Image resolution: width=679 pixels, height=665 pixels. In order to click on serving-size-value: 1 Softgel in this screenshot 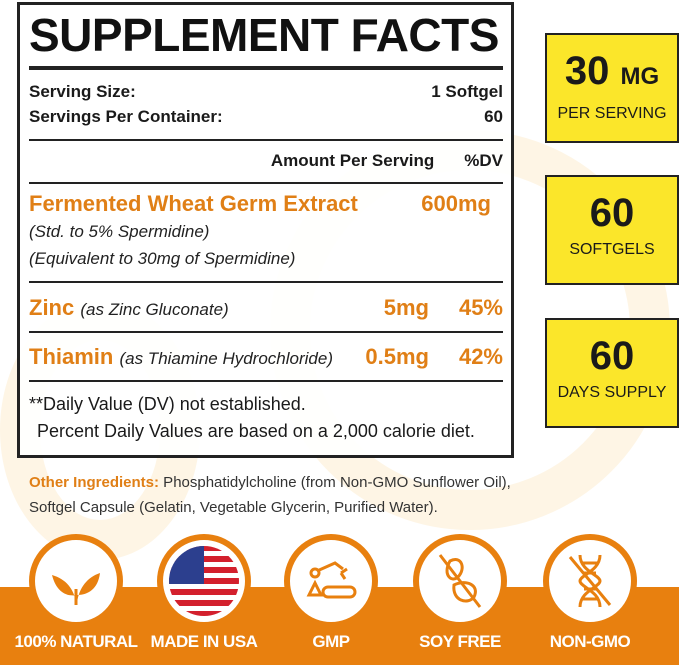, I will do `click(467, 91)`.